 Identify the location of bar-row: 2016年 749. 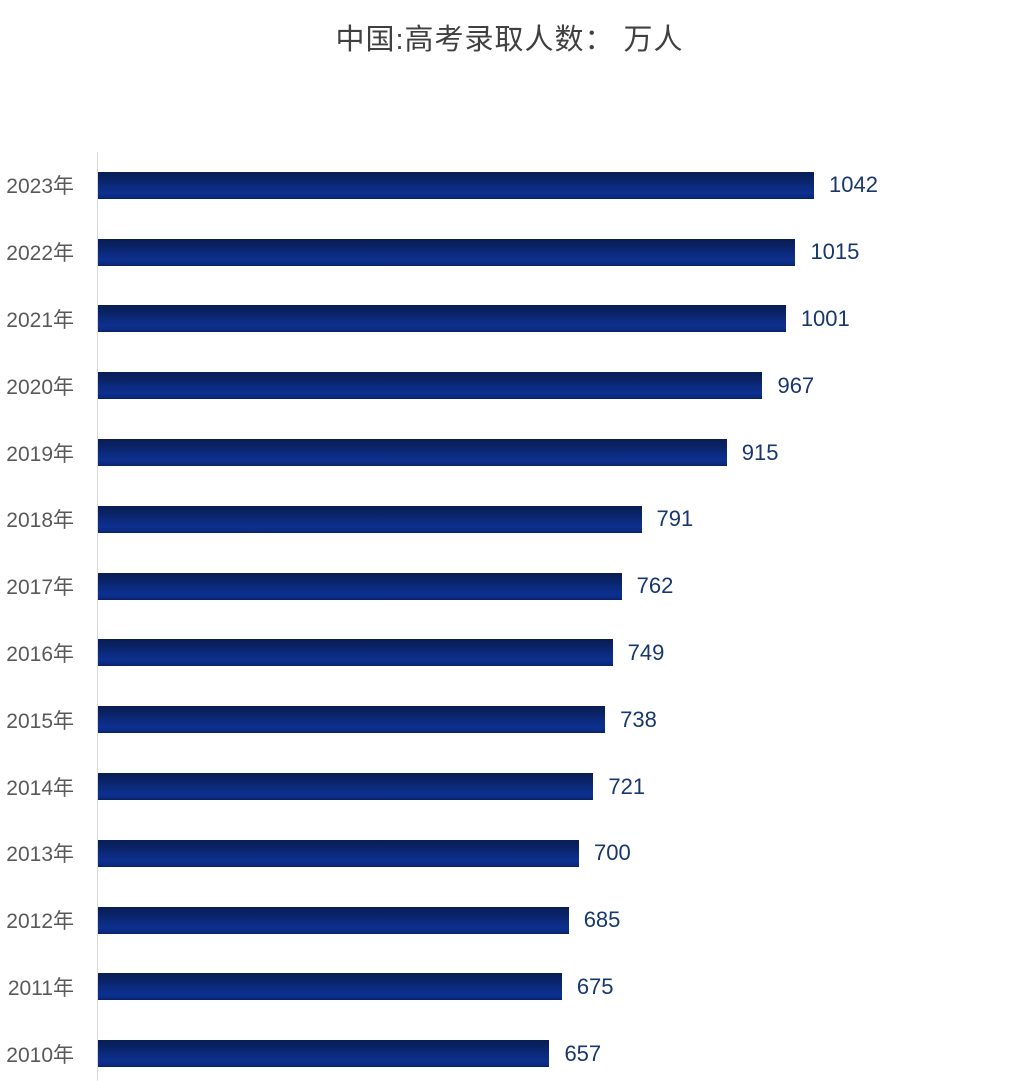
(509, 653).